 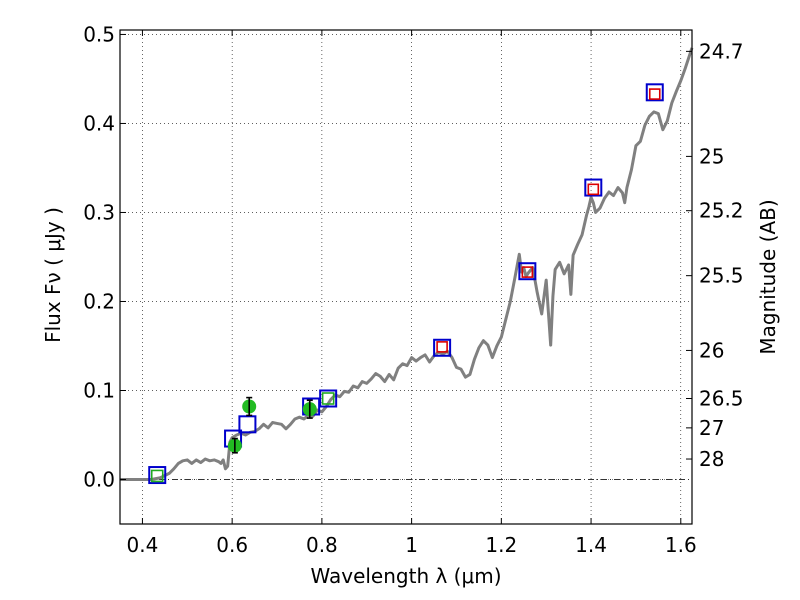 I want to click on y2-axis-label: Magnitude (AB), so click(x=768, y=276).